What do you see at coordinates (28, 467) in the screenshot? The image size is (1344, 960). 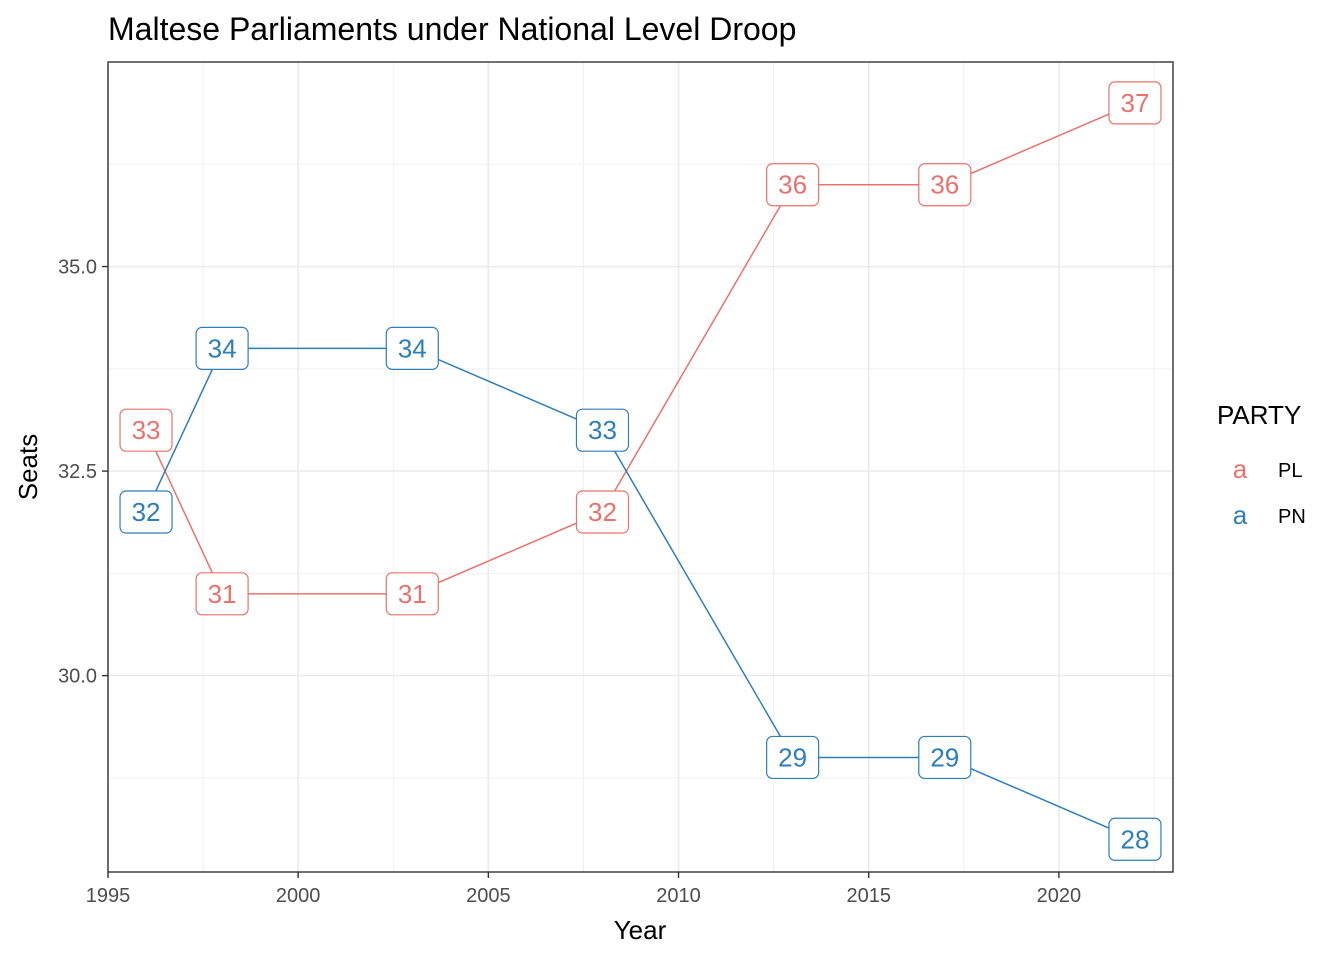 I see `y-axis-title: Seats` at bounding box center [28, 467].